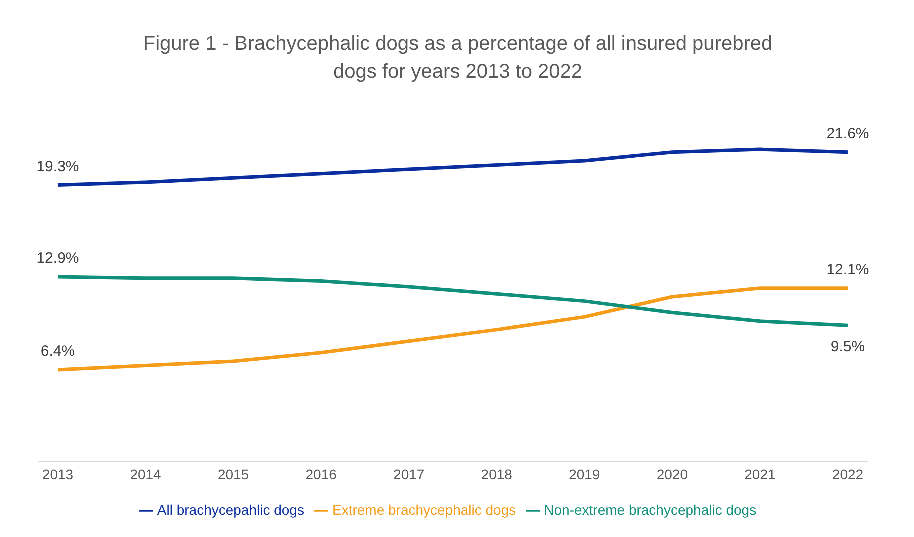  What do you see at coordinates (497, 474) in the screenshot?
I see `x-tick-label: 2018` at bounding box center [497, 474].